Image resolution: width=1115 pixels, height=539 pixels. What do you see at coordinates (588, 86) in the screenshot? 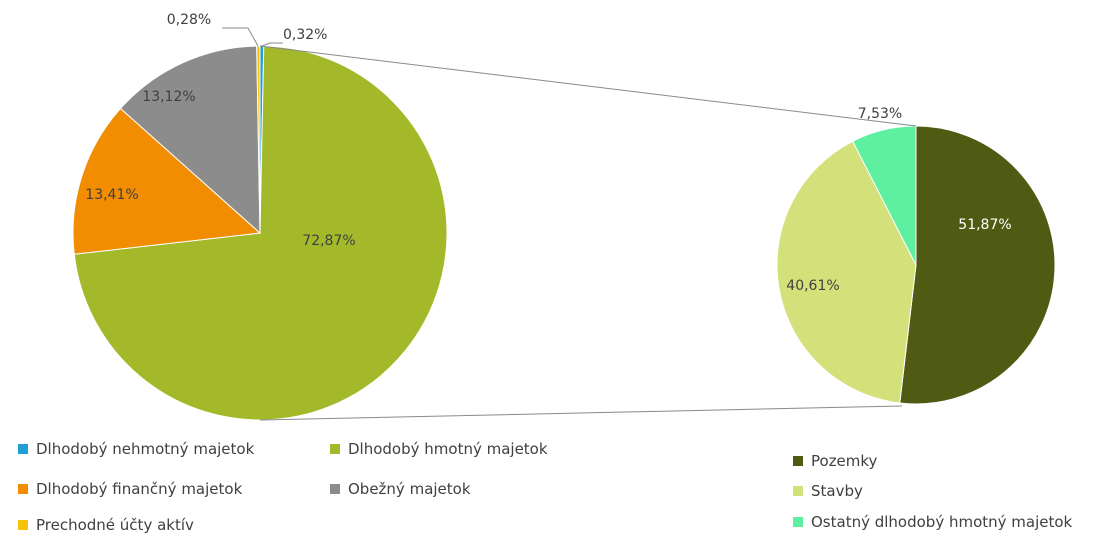
I see `connector-line-top` at bounding box center [588, 86].